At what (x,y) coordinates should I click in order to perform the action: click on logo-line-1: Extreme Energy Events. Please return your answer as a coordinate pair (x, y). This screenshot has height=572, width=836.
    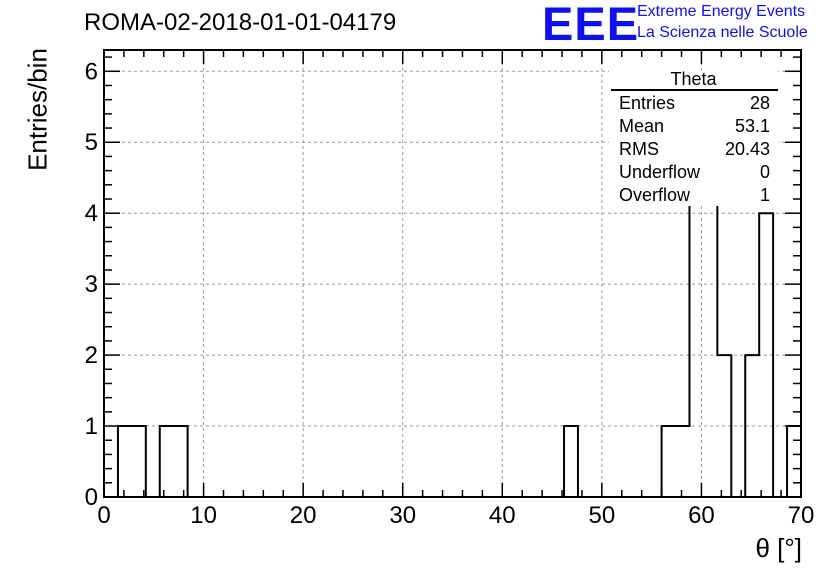
    Looking at the image, I should click on (721, 11).